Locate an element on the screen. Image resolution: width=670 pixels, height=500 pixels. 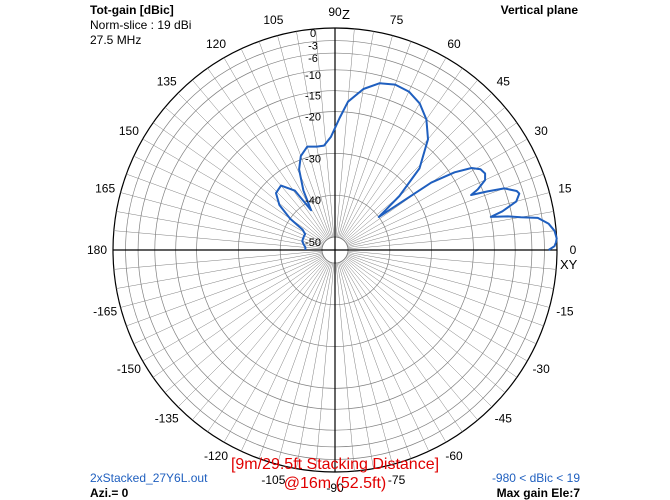
angle-tick-label: 90 is located at coordinates (335, 12).